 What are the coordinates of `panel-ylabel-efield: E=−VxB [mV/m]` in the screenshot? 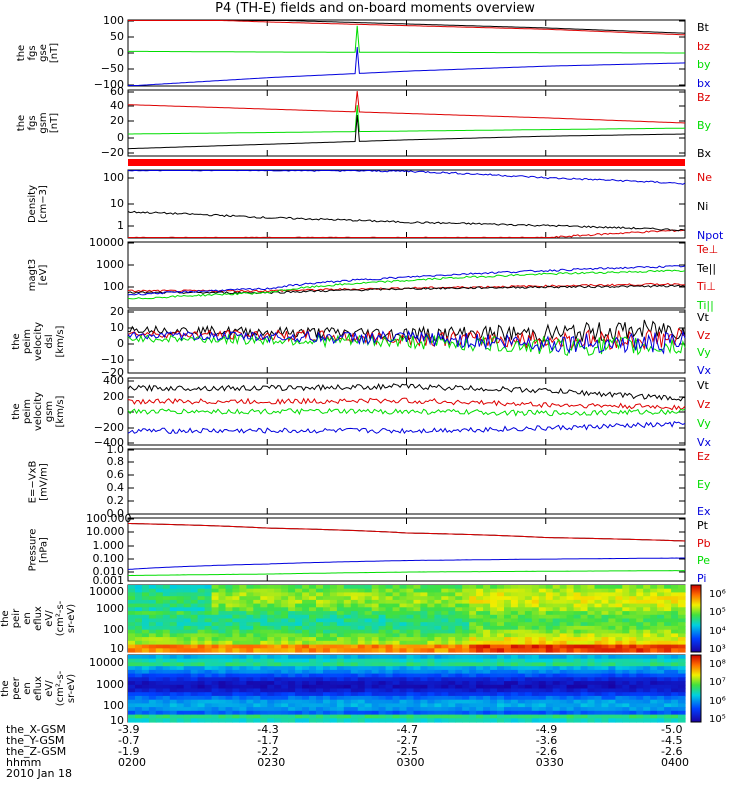 It's located at (38, 481).